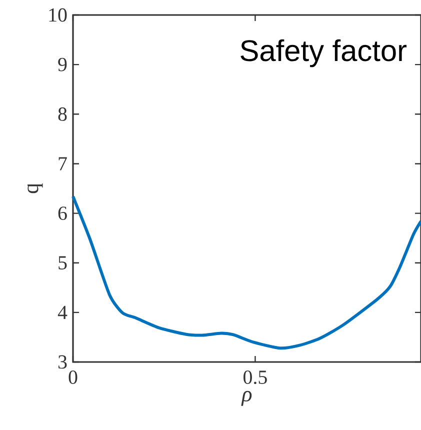 Image resolution: width=421 pixels, height=430 pixels. Describe the element at coordinates (62, 114) in the screenshot. I see `y-tick-label: 8` at that location.